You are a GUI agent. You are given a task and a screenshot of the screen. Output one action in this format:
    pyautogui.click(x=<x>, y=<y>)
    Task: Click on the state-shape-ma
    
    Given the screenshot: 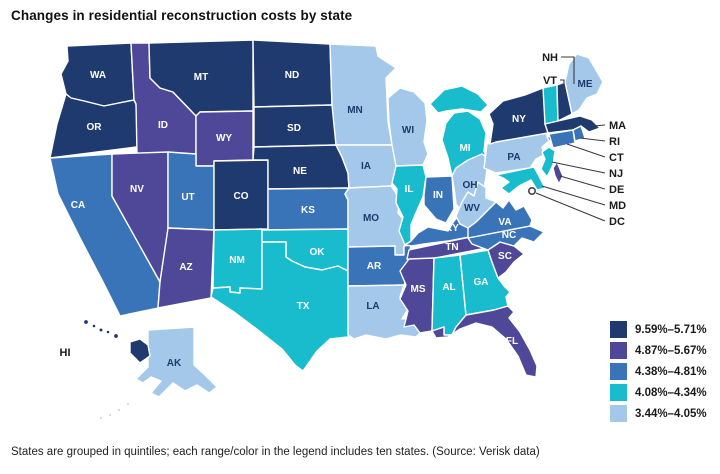 What is the action you would take?
    pyautogui.click(x=572, y=124)
    